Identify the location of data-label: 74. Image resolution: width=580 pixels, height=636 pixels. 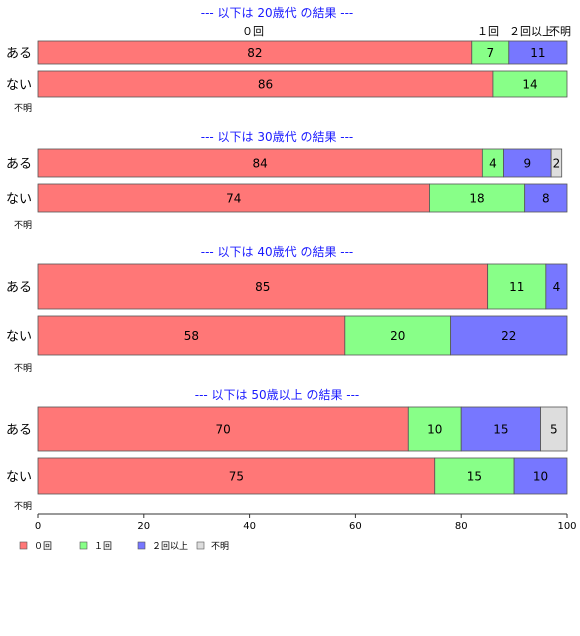
(233, 199).